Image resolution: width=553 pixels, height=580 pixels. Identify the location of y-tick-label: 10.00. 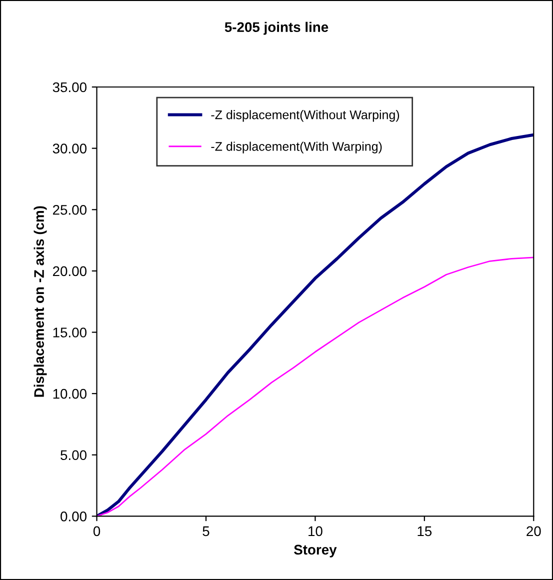
(70, 393).